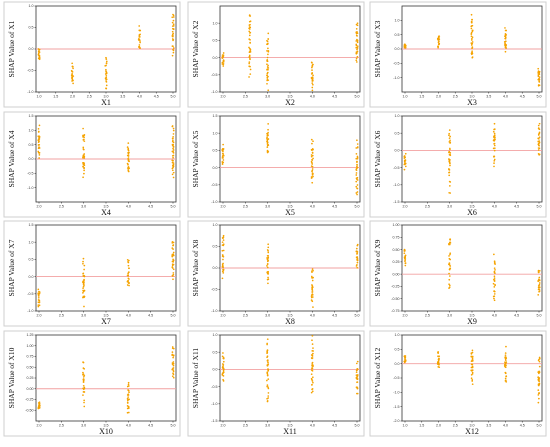  I want to click on x-tick-label: 3.5, so click(106, 316).